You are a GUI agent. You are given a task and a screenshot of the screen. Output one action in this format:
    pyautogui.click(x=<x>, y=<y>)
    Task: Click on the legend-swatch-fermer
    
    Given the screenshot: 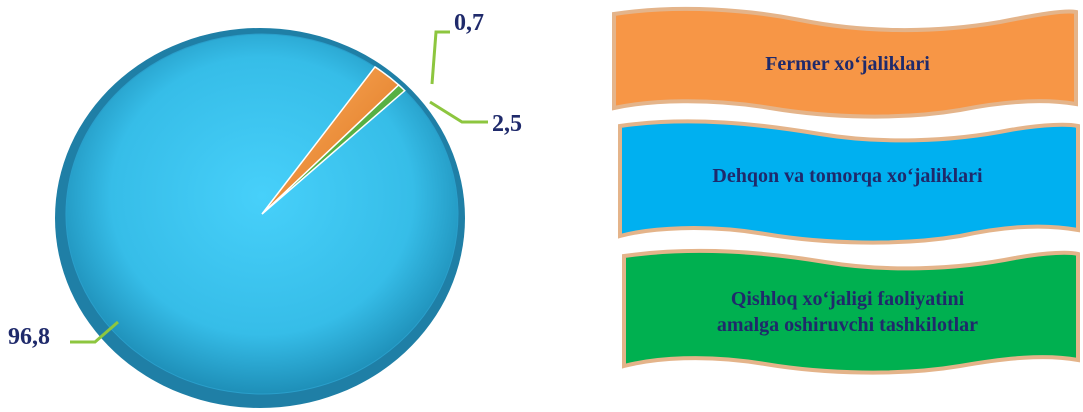 What is the action you would take?
    pyautogui.click(x=845, y=62)
    